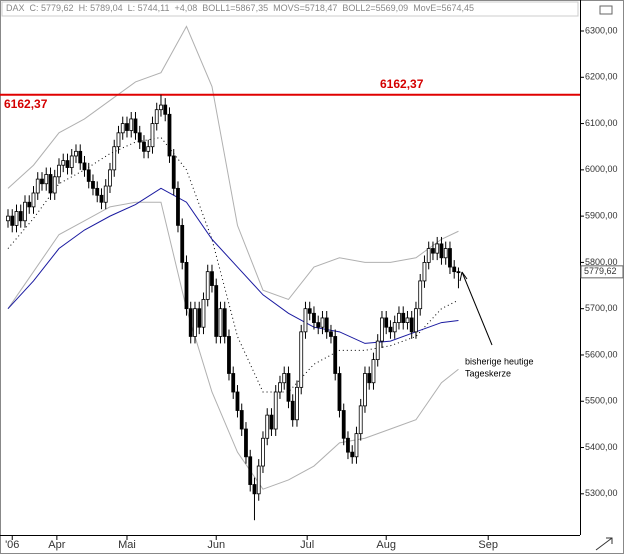  I want to click on annotation-text: bisherige heutige, so click(499, 361).